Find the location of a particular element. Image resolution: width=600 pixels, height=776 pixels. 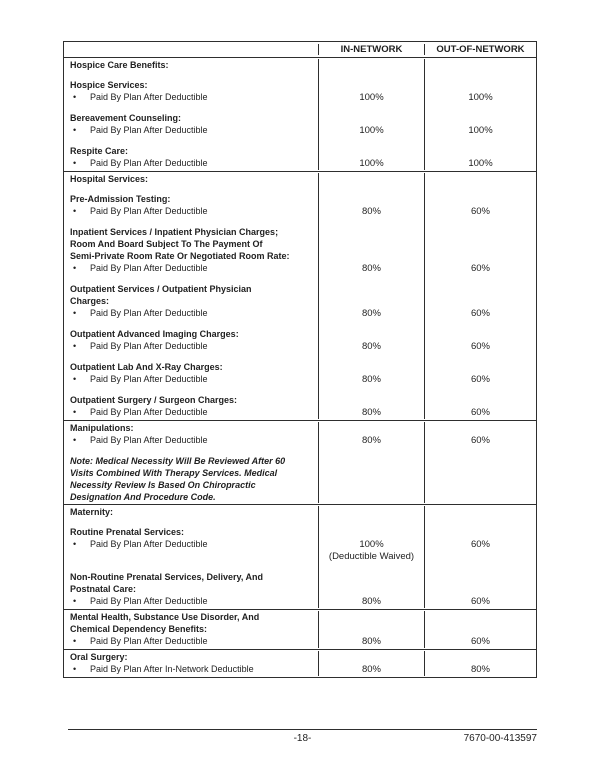

benefit-heading: Manipulations: is located at coordinates (102, 428).